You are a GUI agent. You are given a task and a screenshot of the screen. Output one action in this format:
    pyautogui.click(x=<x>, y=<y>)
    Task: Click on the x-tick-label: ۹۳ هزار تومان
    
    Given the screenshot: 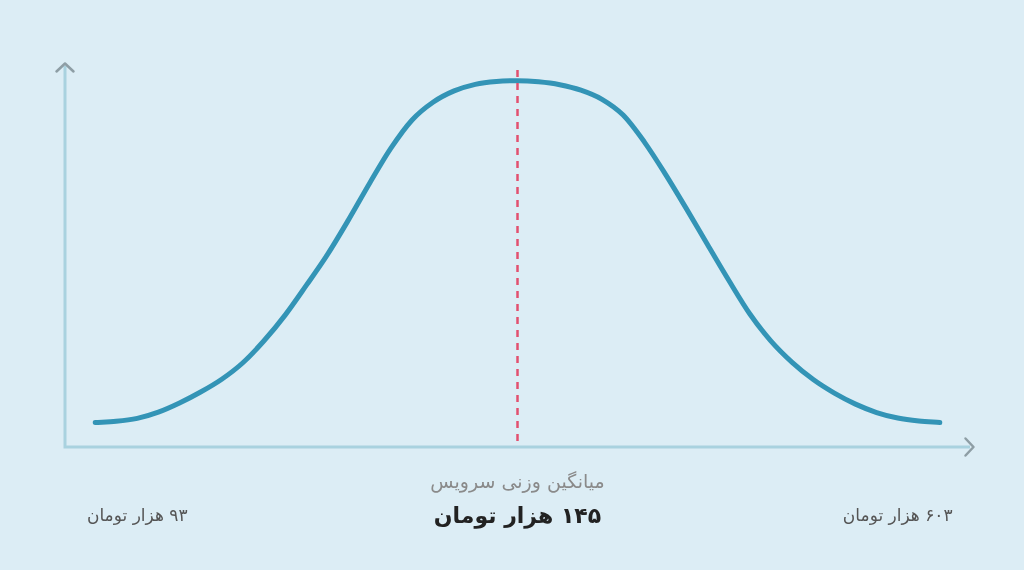 What is the action you would take?
    pyautogui.click(x=137, y=515)
    